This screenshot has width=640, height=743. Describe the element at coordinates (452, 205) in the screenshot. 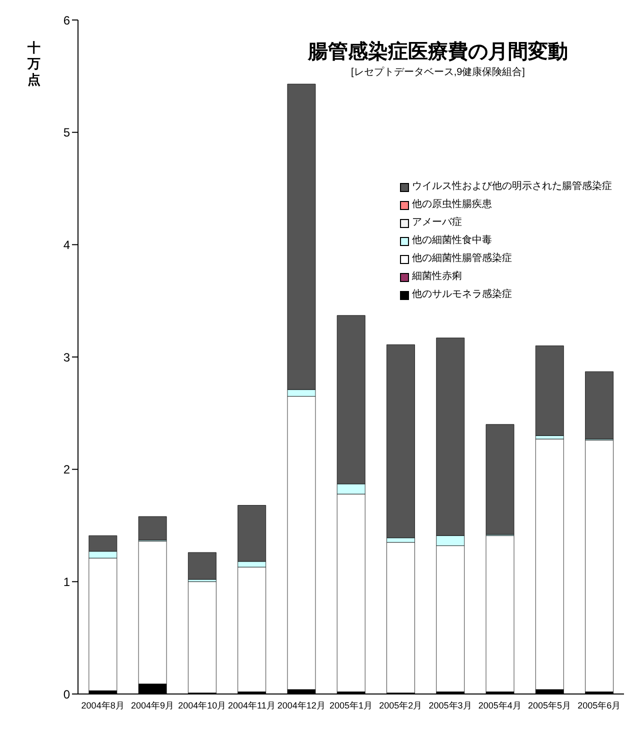

I see `legend-label: 他の原虫性腸疾患` at that location.